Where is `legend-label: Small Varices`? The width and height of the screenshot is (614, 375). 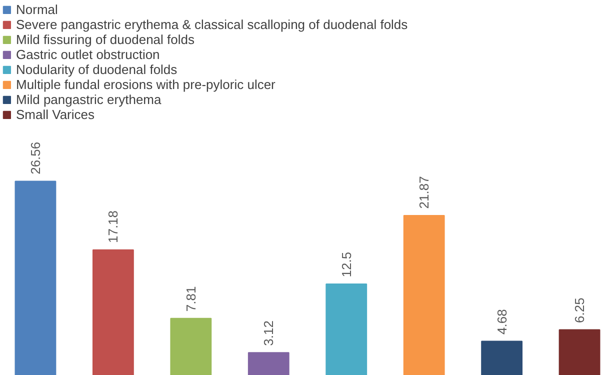
legend-label: Small Varices is located at coordinates (55, 114).